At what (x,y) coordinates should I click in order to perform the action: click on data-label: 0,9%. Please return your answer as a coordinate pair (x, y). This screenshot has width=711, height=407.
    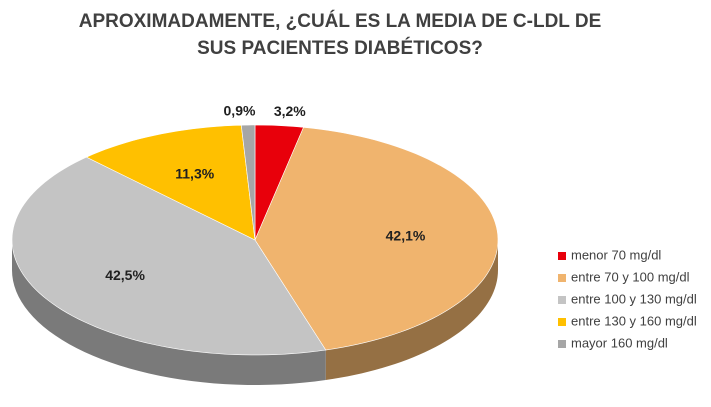
    Looking at the image, I should click on (240, 110).